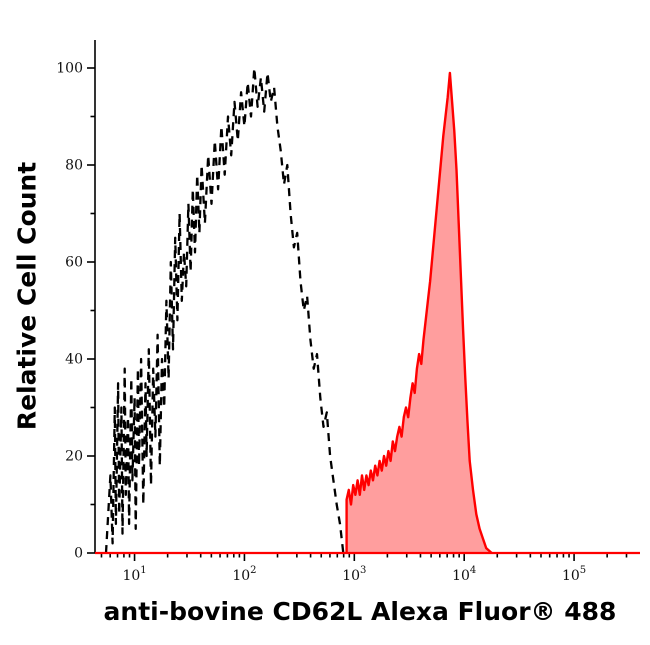  Describe the element at coordinates (134, 574) in the screenshot. I see `x-tick-label: 10¹` at that location.